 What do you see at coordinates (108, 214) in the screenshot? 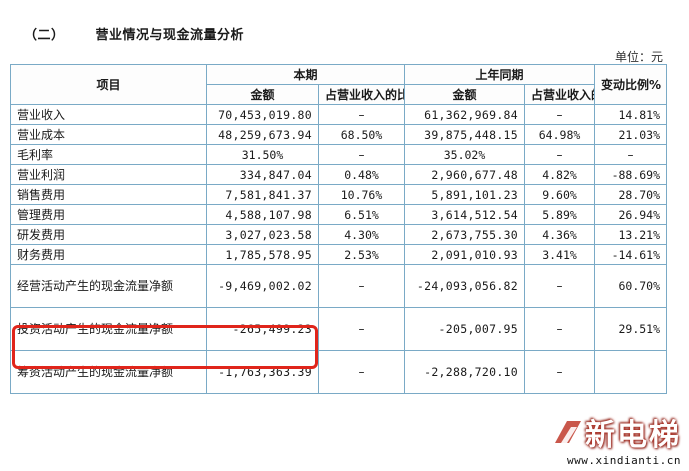
I see `row-name: 管理费用` at bounding box center [108, 214].